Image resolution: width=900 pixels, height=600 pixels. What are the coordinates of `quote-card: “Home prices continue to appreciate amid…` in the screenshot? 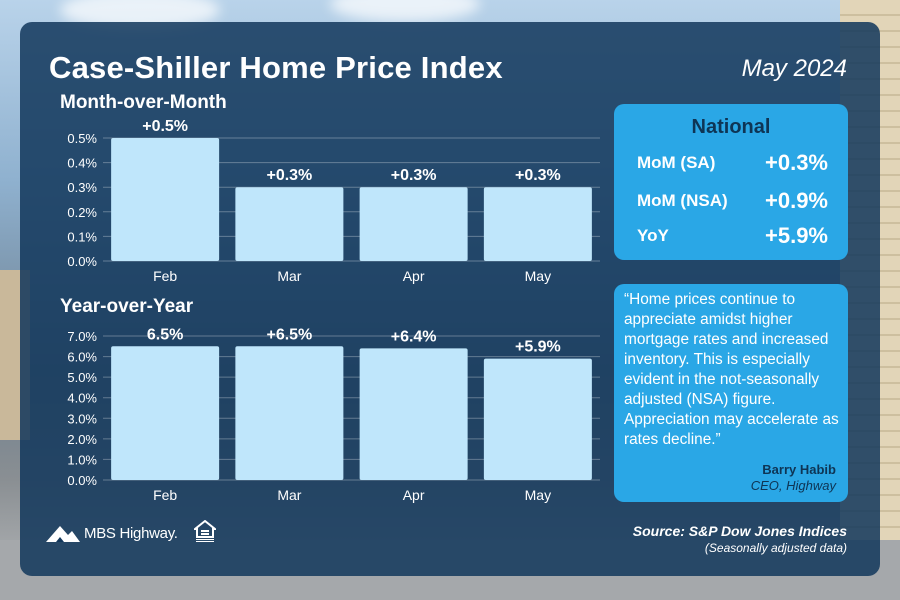 It's located at (731, 393).